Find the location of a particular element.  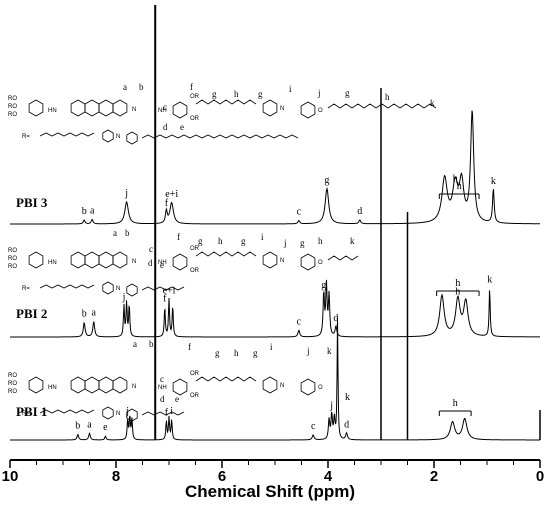

trace-name-label: PBI 3 is located at coordinates (32, 202).